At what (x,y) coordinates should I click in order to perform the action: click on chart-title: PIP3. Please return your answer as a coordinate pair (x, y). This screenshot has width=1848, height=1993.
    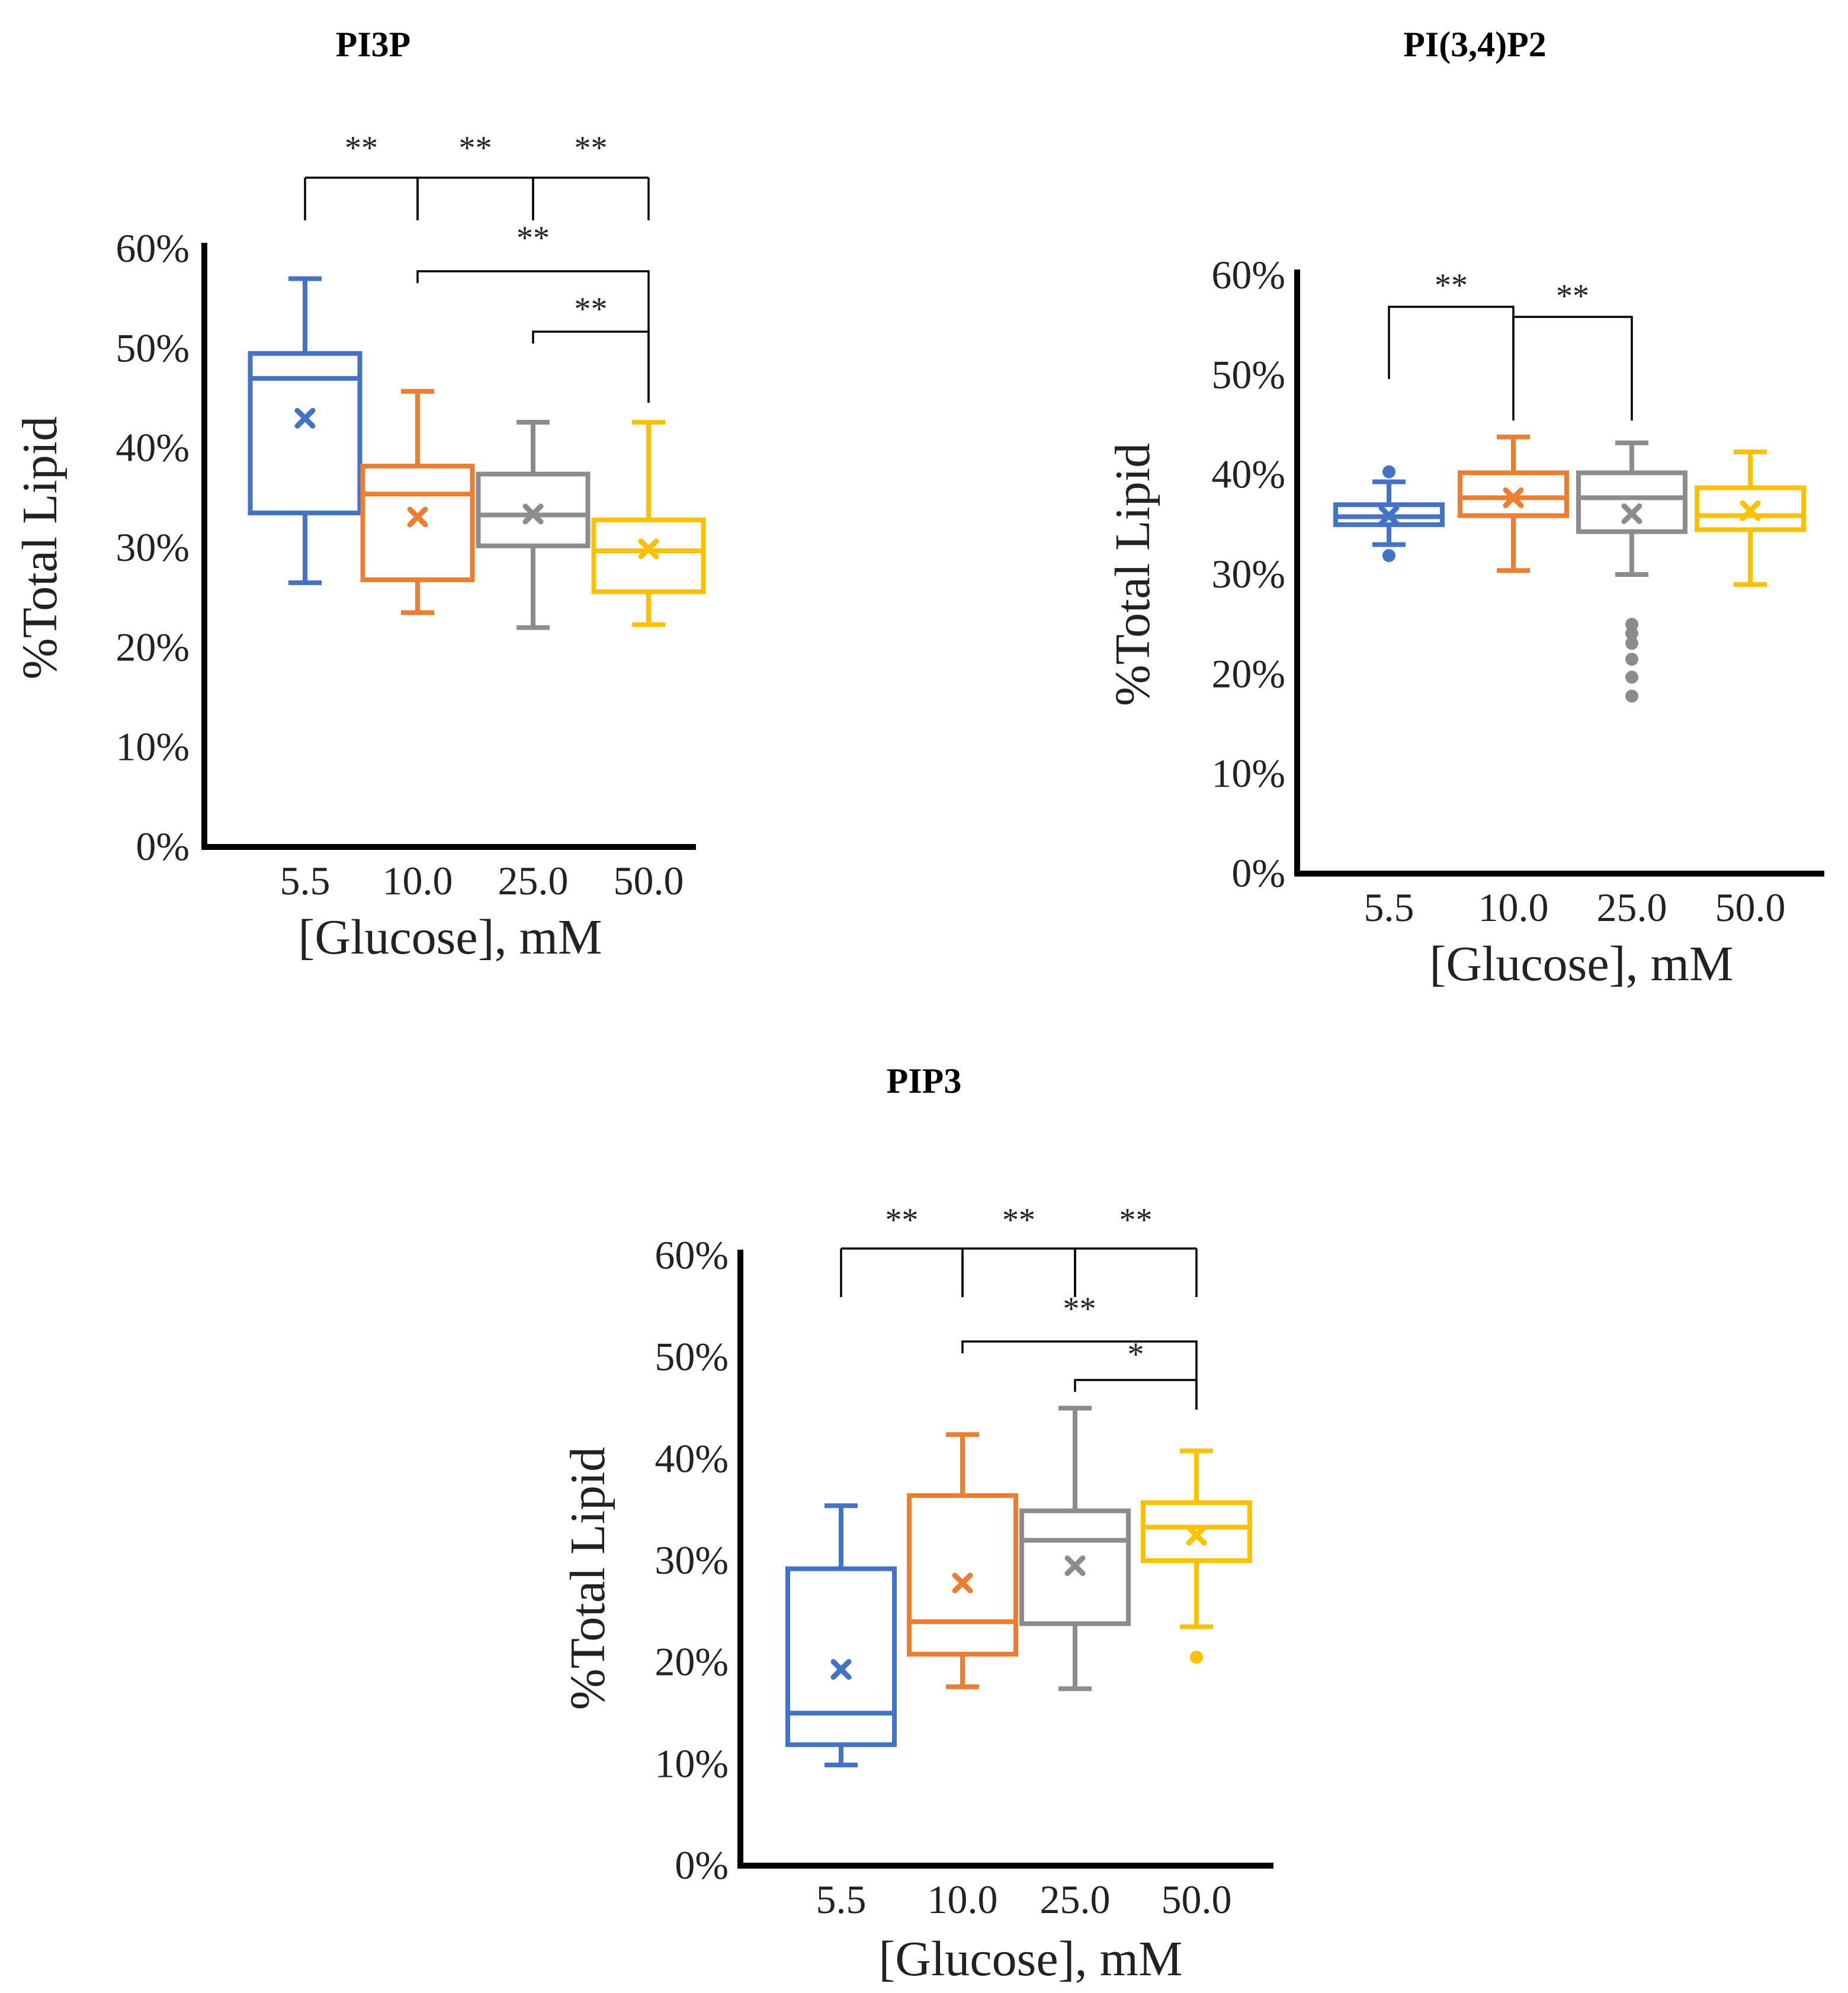
    Looking at the image, I should click on (924, 1080).